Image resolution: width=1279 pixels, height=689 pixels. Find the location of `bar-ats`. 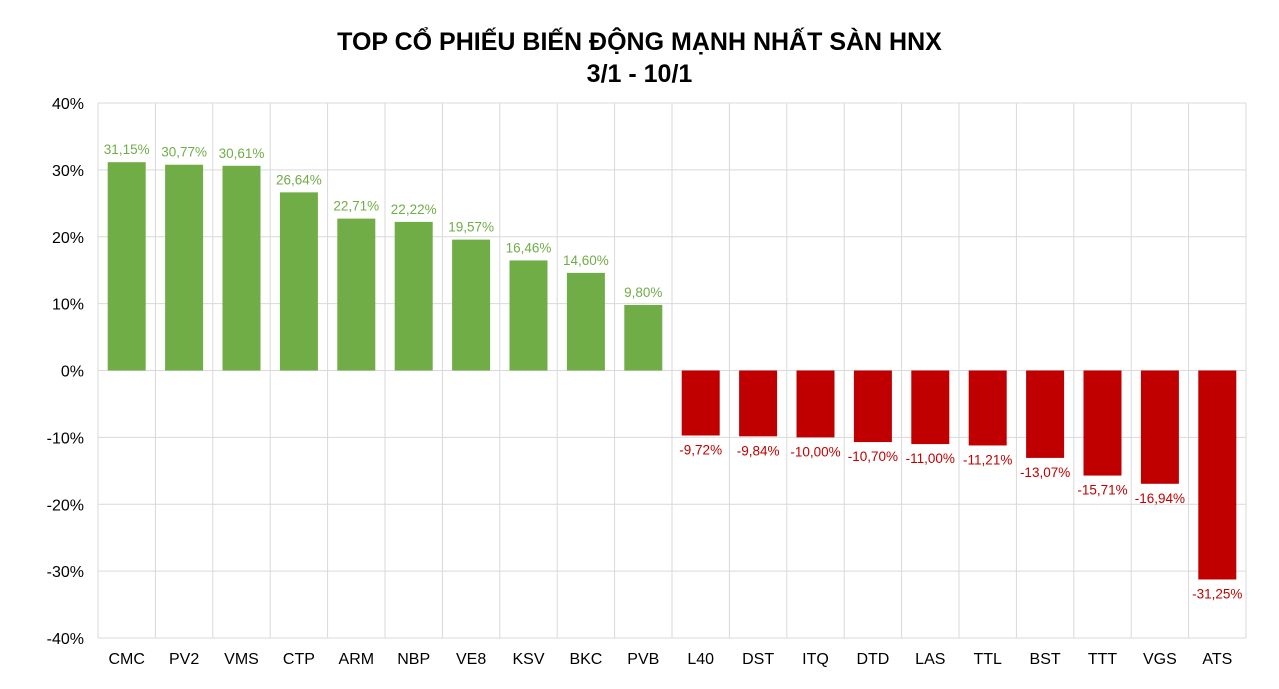

bar-ats is located at coordinates (1217, 475).